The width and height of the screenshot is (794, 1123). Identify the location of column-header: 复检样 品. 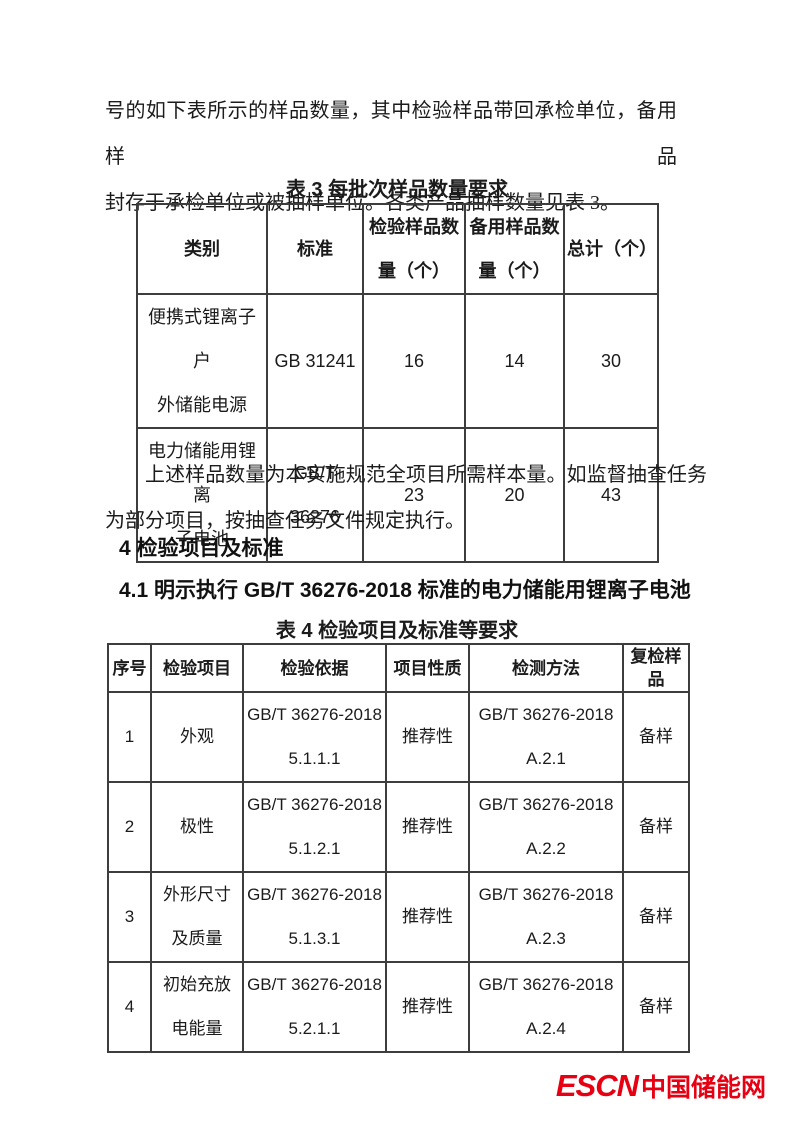
(656, 668).